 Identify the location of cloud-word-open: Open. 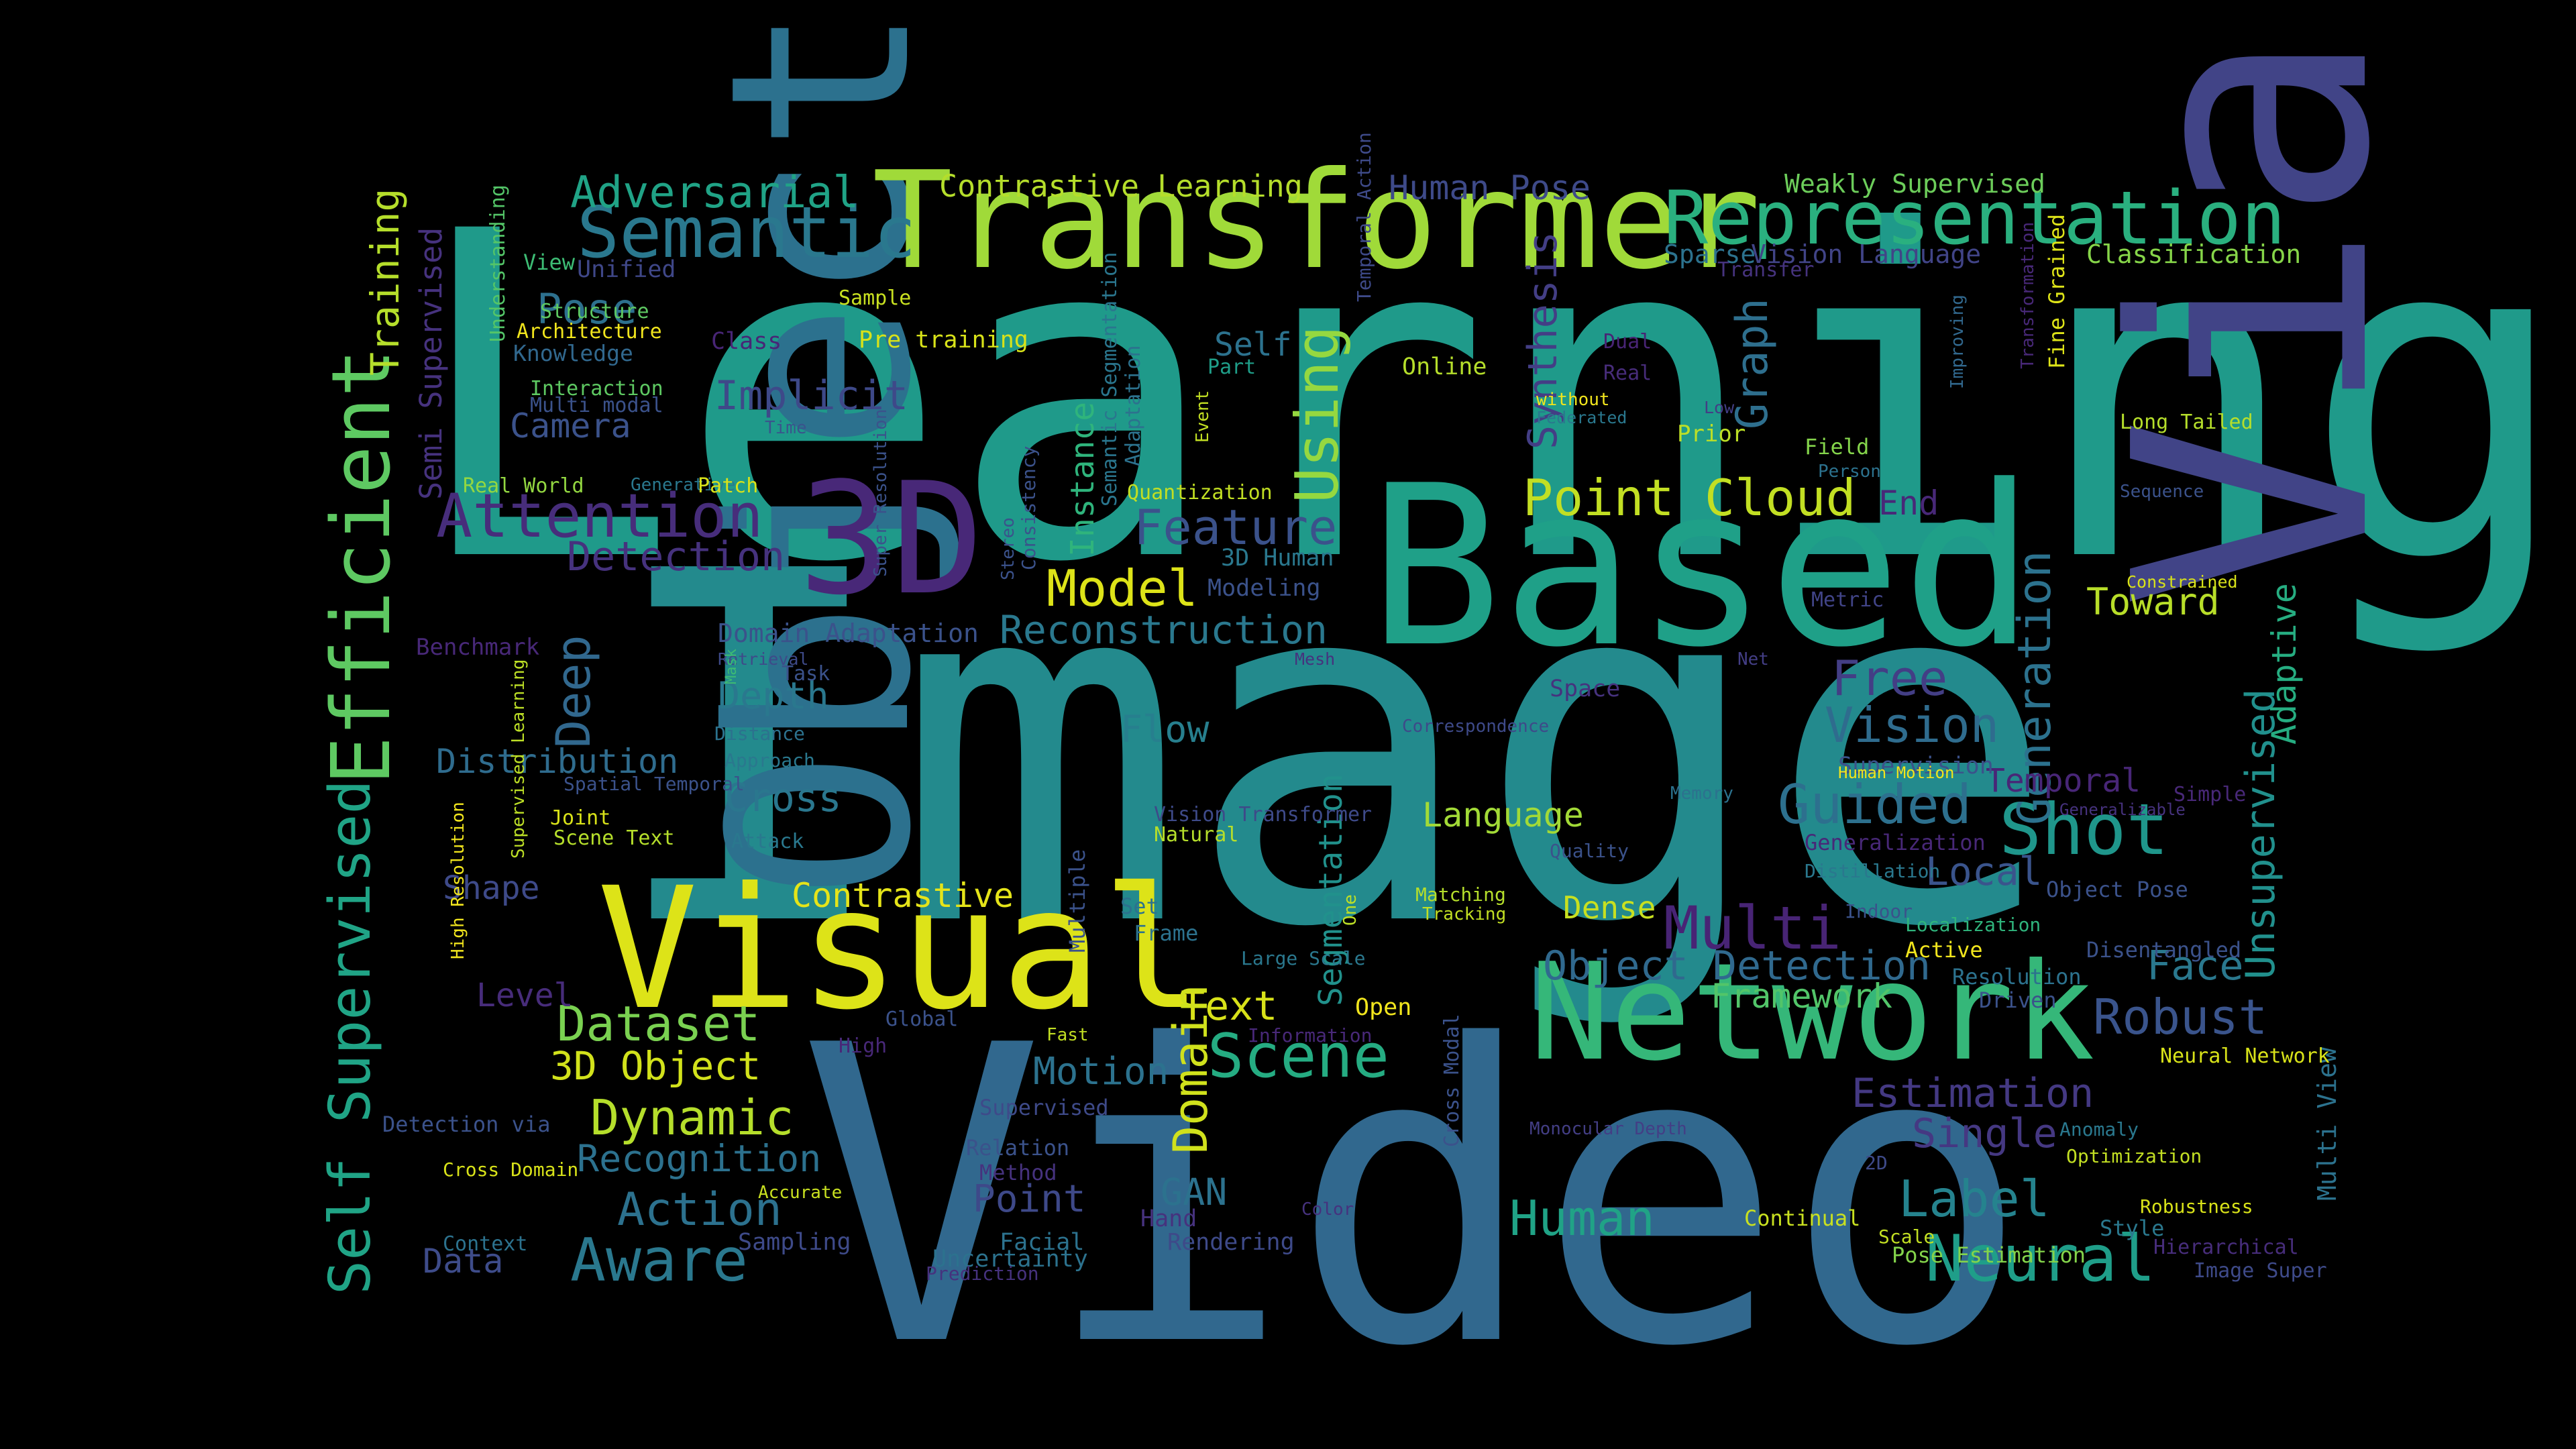
(1383, 1007).